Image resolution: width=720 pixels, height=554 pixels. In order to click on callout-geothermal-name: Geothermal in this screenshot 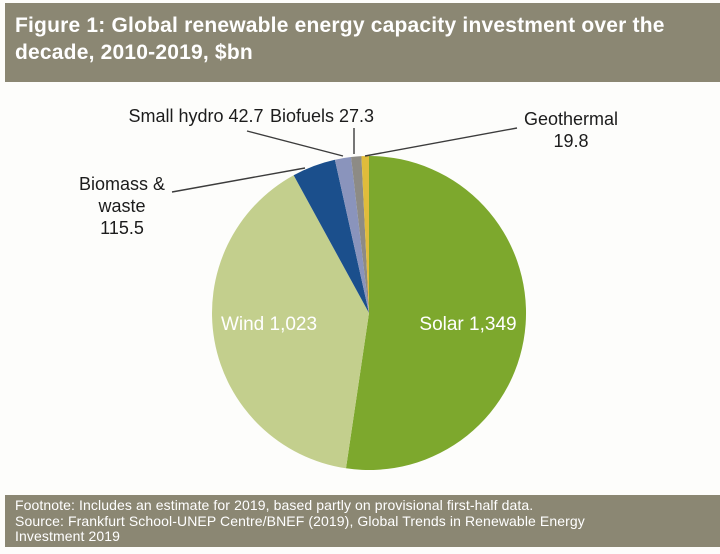, I will do `click(571, 119)`.